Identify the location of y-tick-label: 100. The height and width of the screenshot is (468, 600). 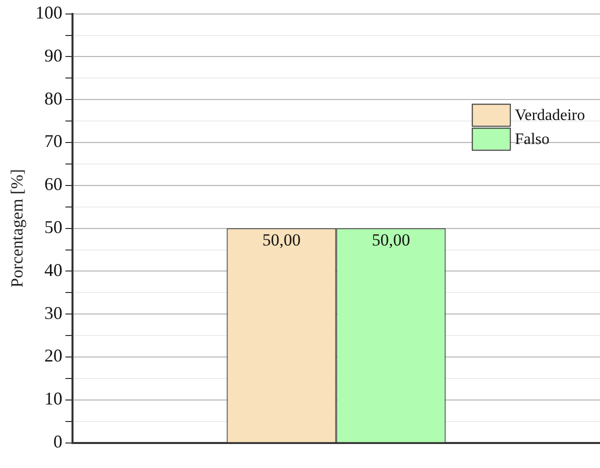
(48, 12).